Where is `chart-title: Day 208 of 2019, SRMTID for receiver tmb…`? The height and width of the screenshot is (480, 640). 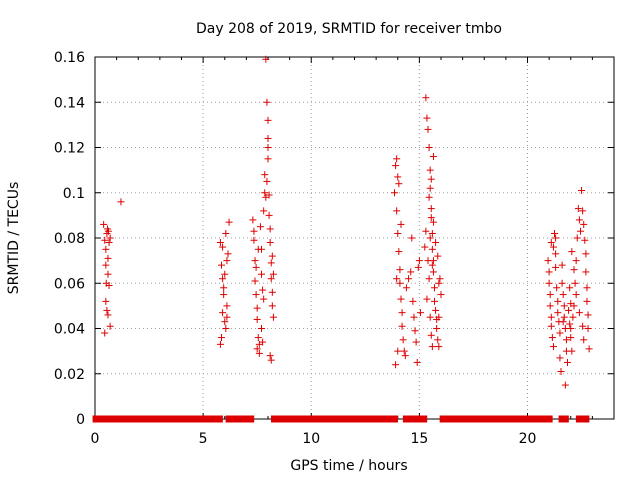 chart-title: Day 208 of 2019, SRMTID for receiver tmb… is located at coordinates (349, 29).